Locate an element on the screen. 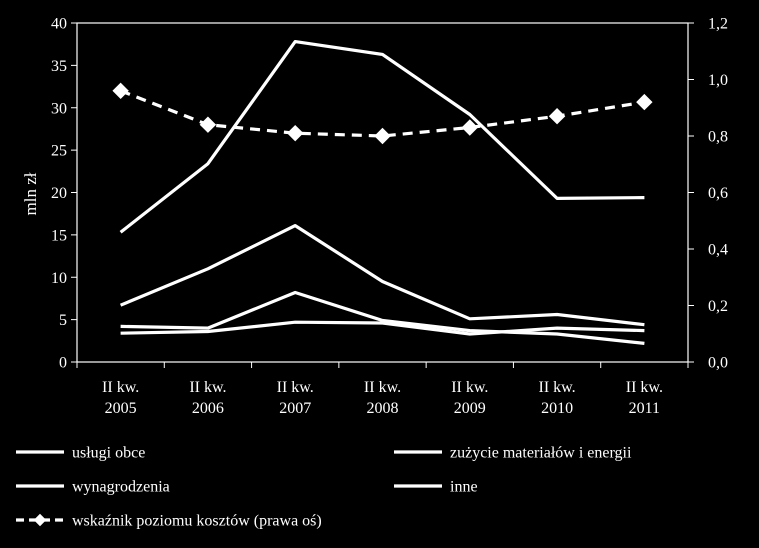 This screenshot has height=548, width=759. x-tick-label: II kw. 2007 is located at coordinates (295, 398).